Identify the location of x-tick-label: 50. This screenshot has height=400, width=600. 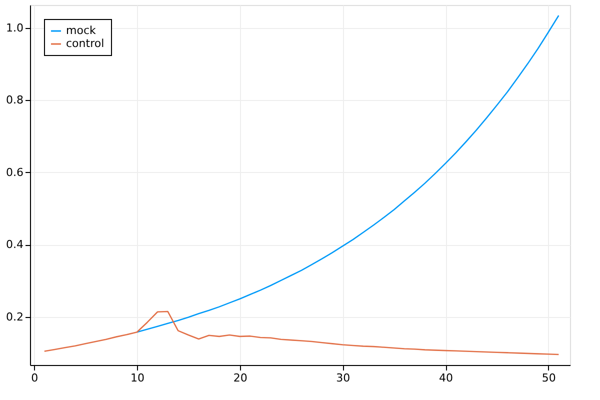
(549, 378).